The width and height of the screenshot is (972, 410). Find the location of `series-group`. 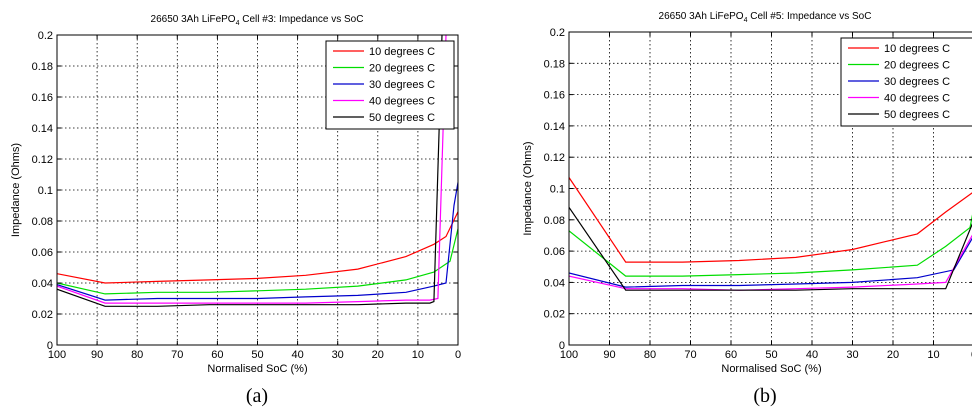

series-group is located at coordinates (770, 234).